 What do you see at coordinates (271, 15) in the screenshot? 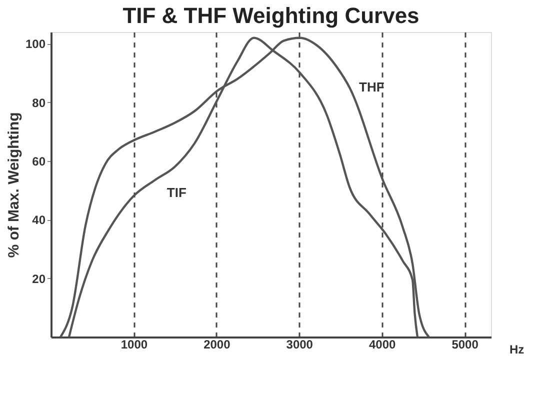
I see `chart-title: TIF & THF Weighting Curves` at bounding box center [271, 15].